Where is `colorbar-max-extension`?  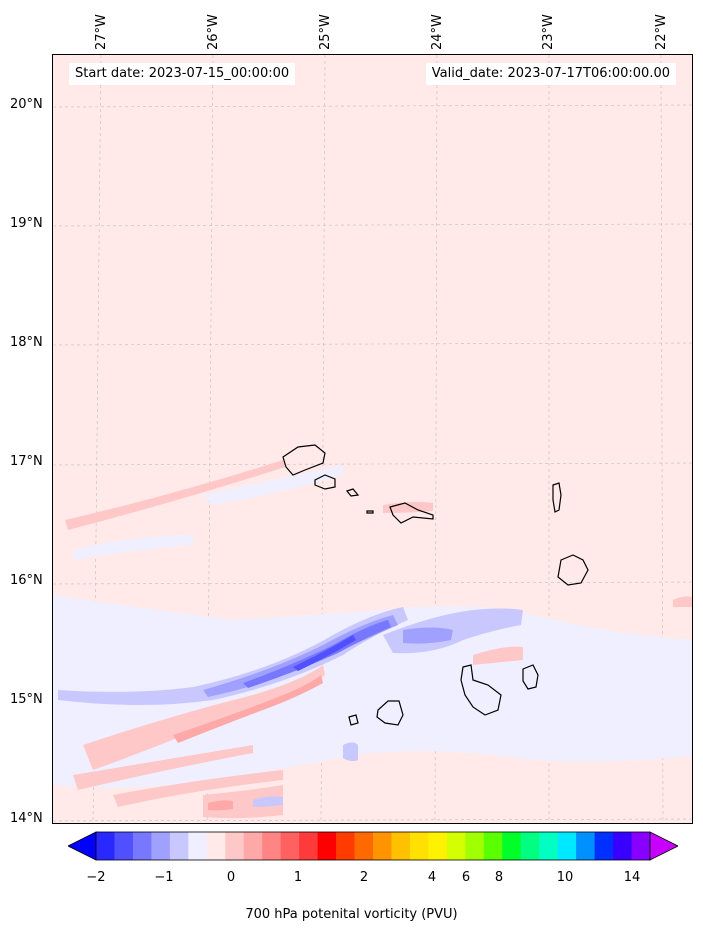
colorbar-max-extension is located at coordinates (664, 846).